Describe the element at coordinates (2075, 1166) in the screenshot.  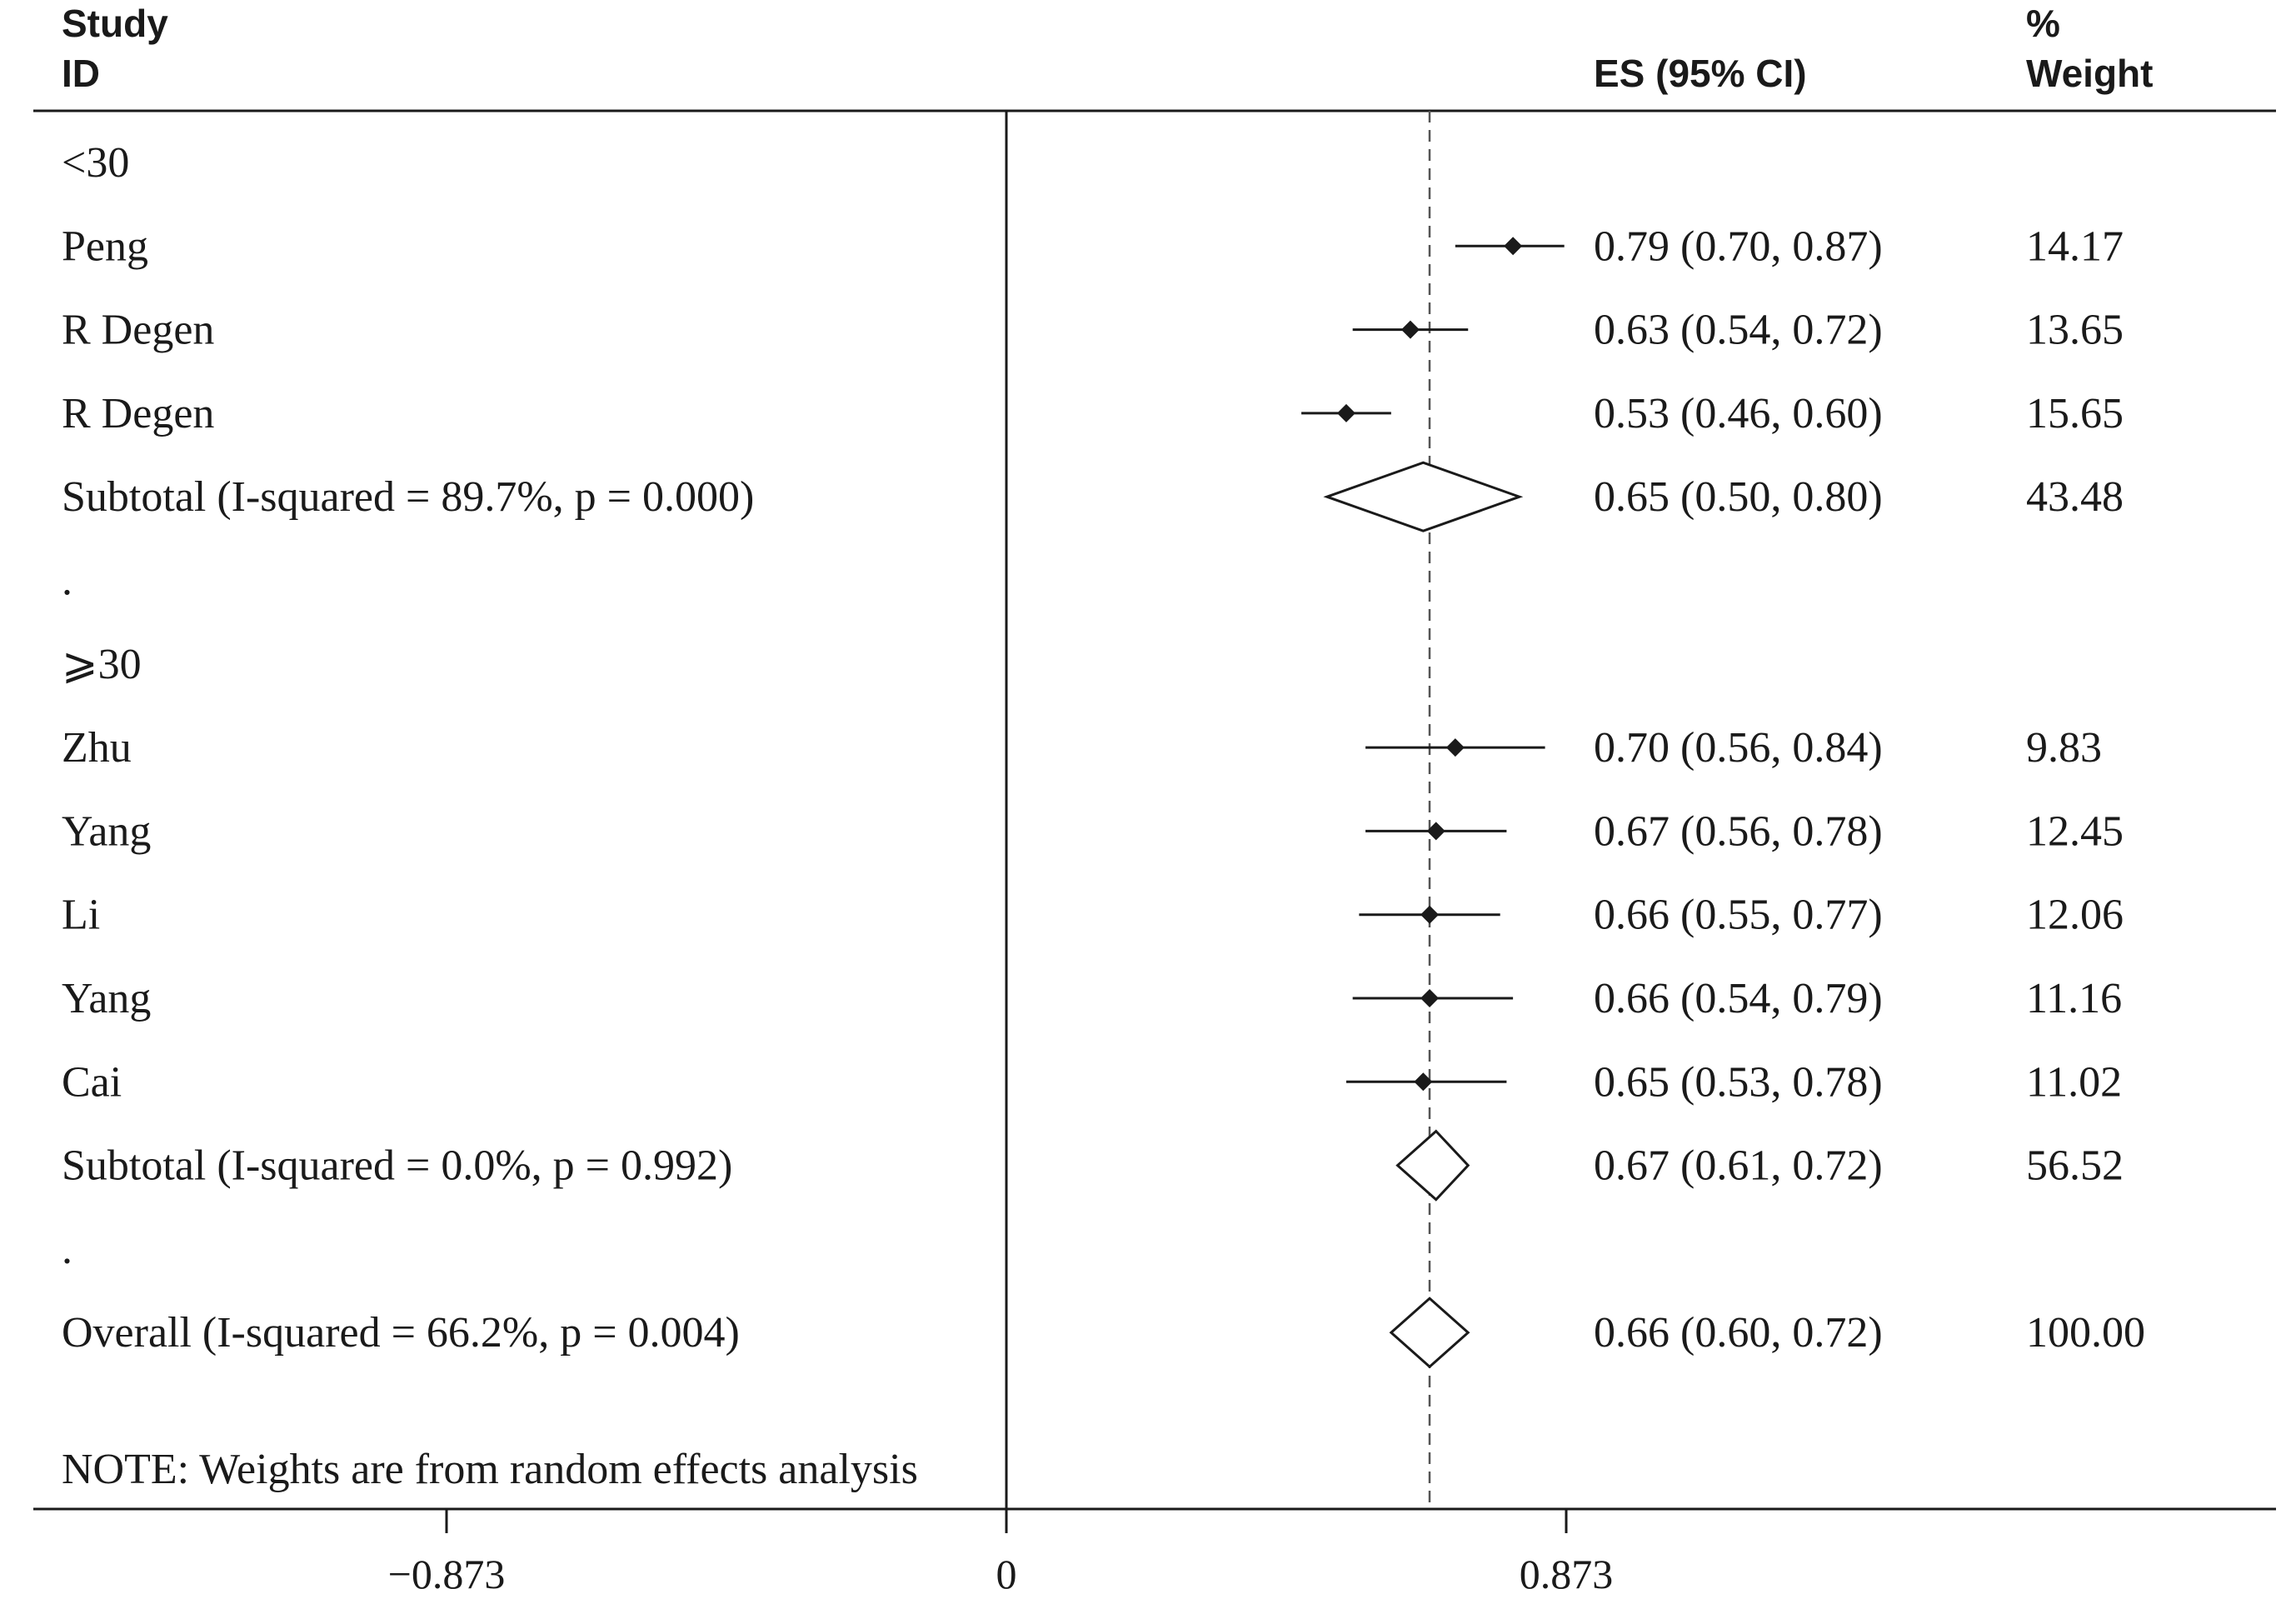
I see `row-weight: 56.52` at that location.